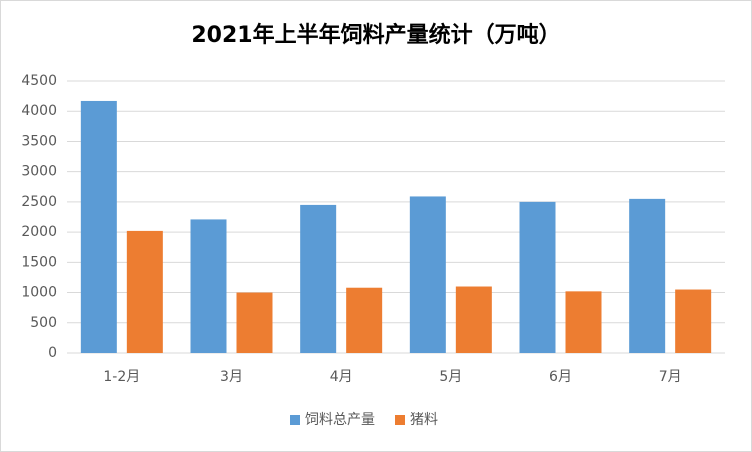 Image resolution: width=752 pixels, height=452 pixels. I want to click on y-tick-label: 1500, so click(39, 262).